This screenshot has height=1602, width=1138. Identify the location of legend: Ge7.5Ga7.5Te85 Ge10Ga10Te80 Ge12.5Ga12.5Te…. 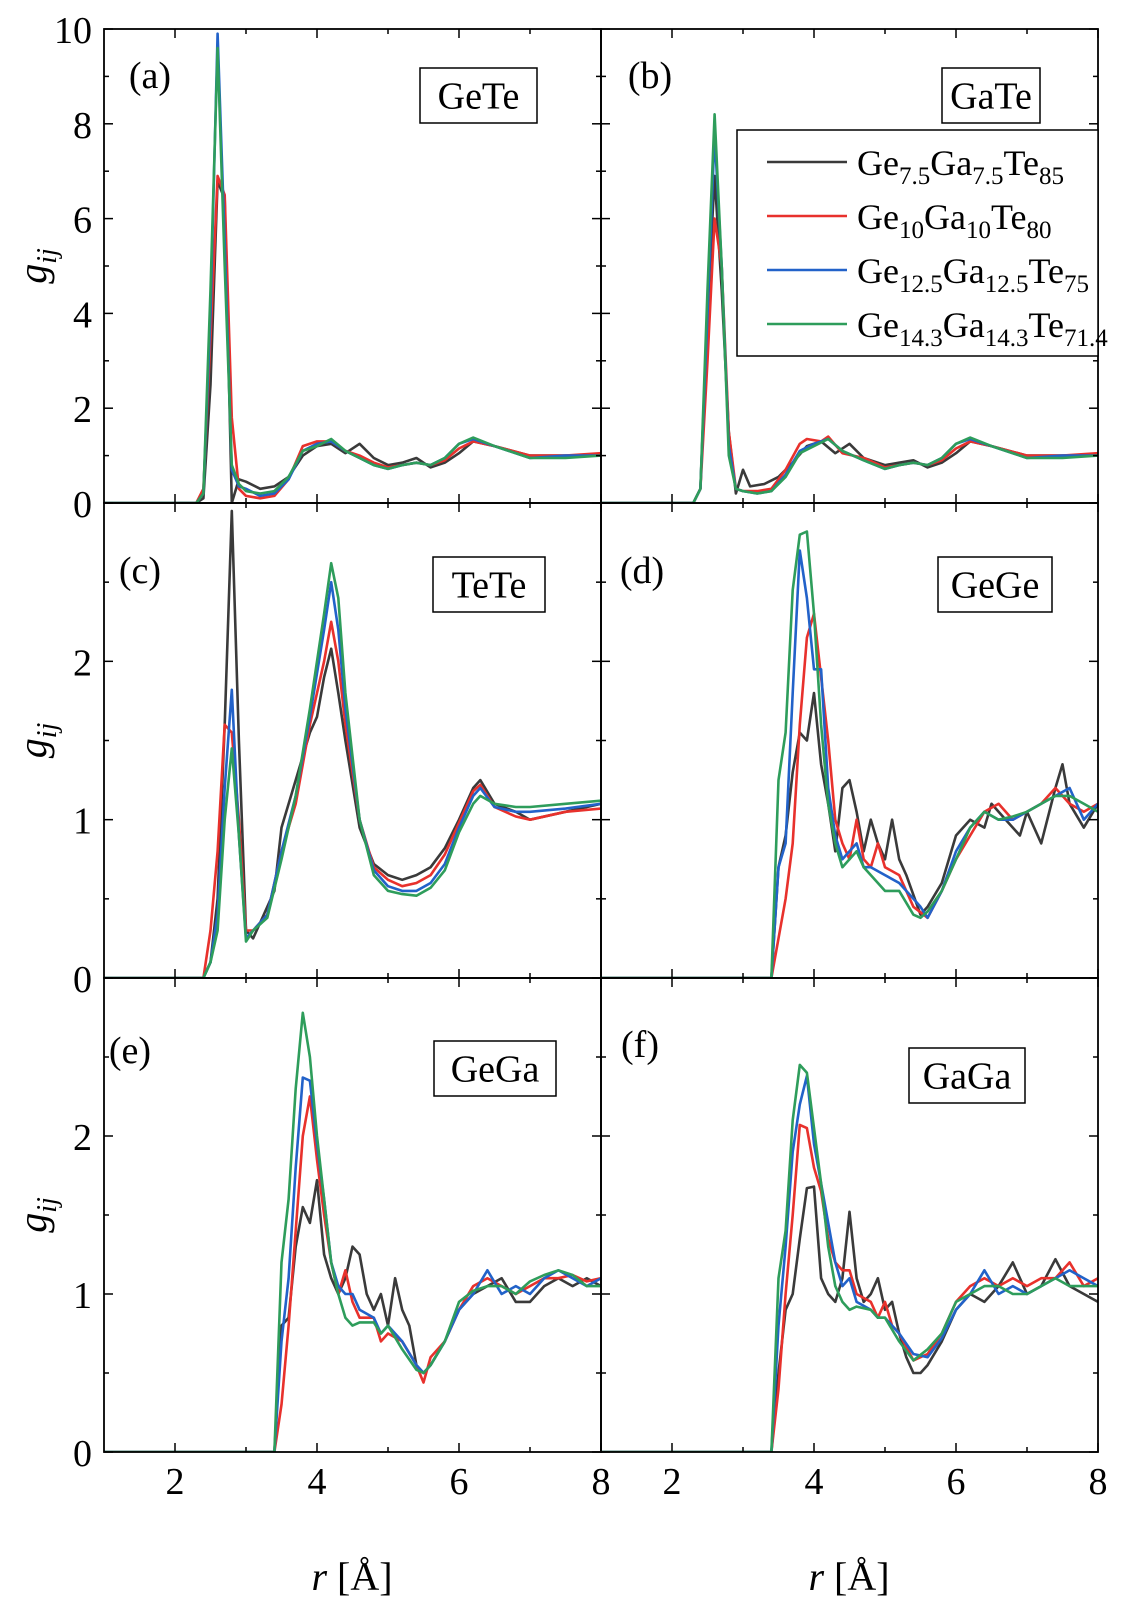
(922, 243).